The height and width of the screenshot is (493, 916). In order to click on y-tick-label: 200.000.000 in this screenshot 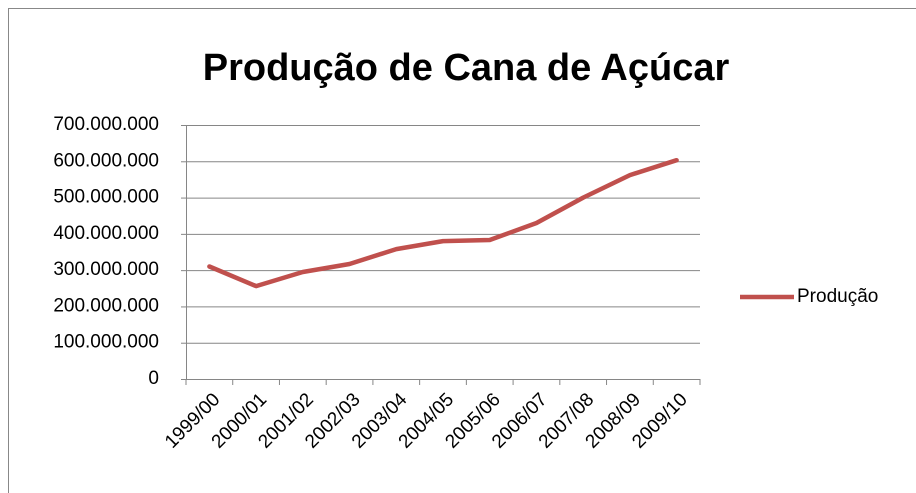, I will do `click(106, 305)`.